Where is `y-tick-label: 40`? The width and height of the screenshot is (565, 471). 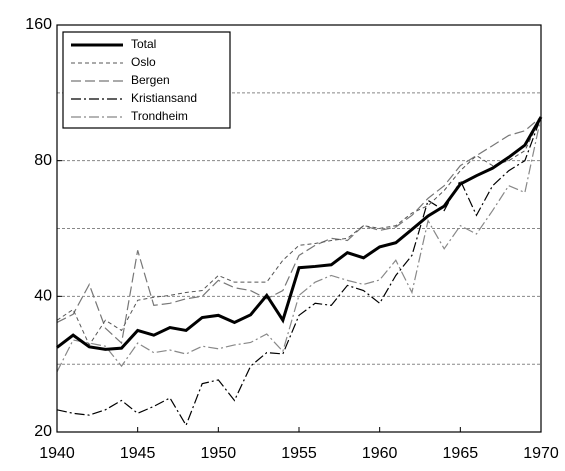 y-tick-label: 40 is located at coordinates (43, 296).